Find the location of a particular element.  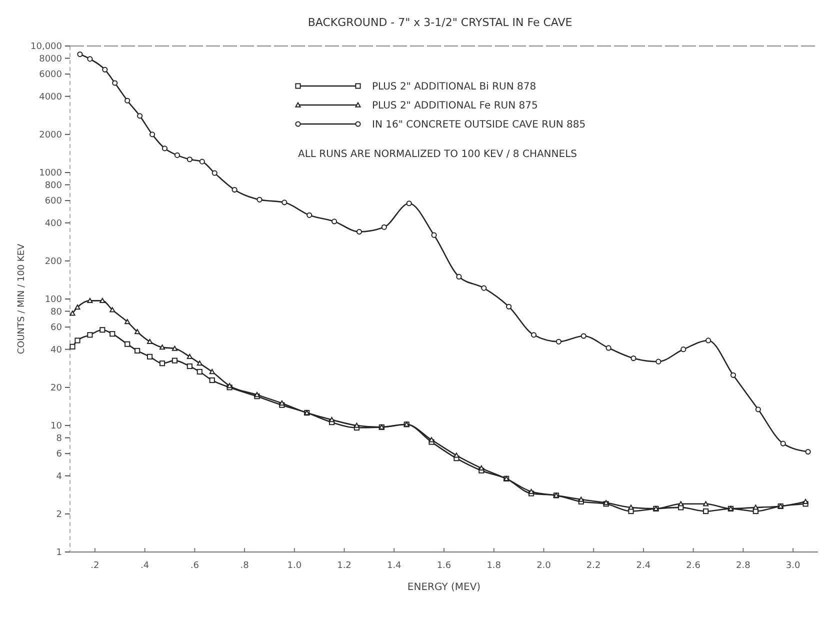

x-tick-label: .4 is located at coordinates (145, 566).